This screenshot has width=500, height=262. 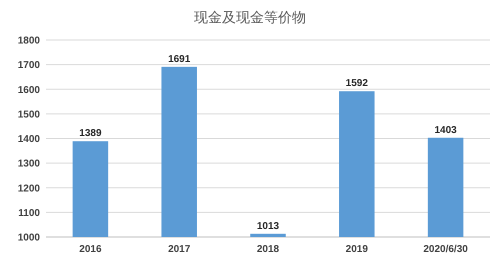 What do you see at coordinates (357, 84) in the screenshot?
I see `data-label: 1592` at bounding box center [357, 84].